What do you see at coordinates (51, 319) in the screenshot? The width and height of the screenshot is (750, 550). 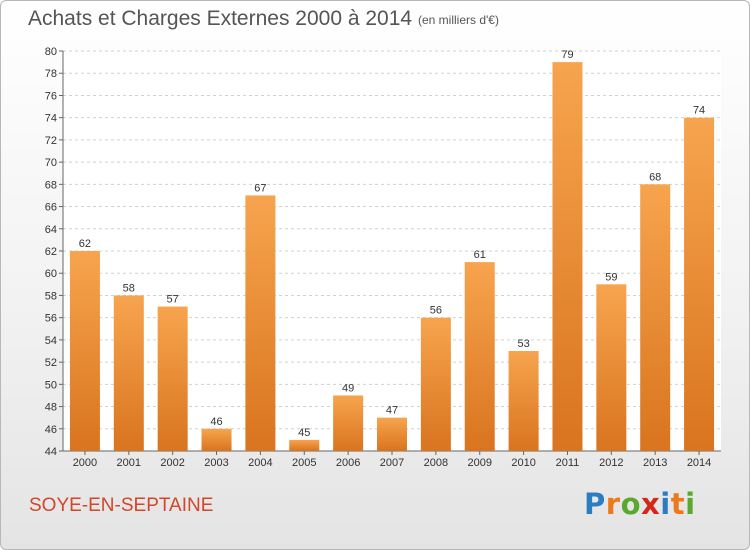 I see `y-tick-label: 56` at bounding box center [51, 319].